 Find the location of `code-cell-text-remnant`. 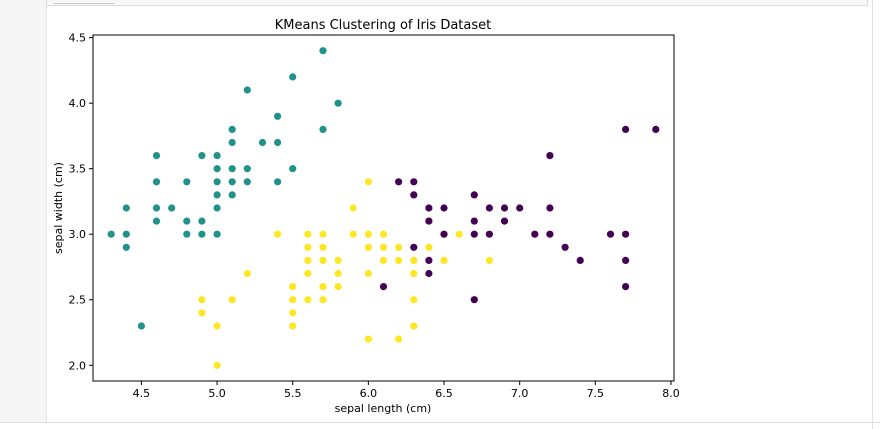

code-cell-text-remnant is located at coordinates (84, 2).